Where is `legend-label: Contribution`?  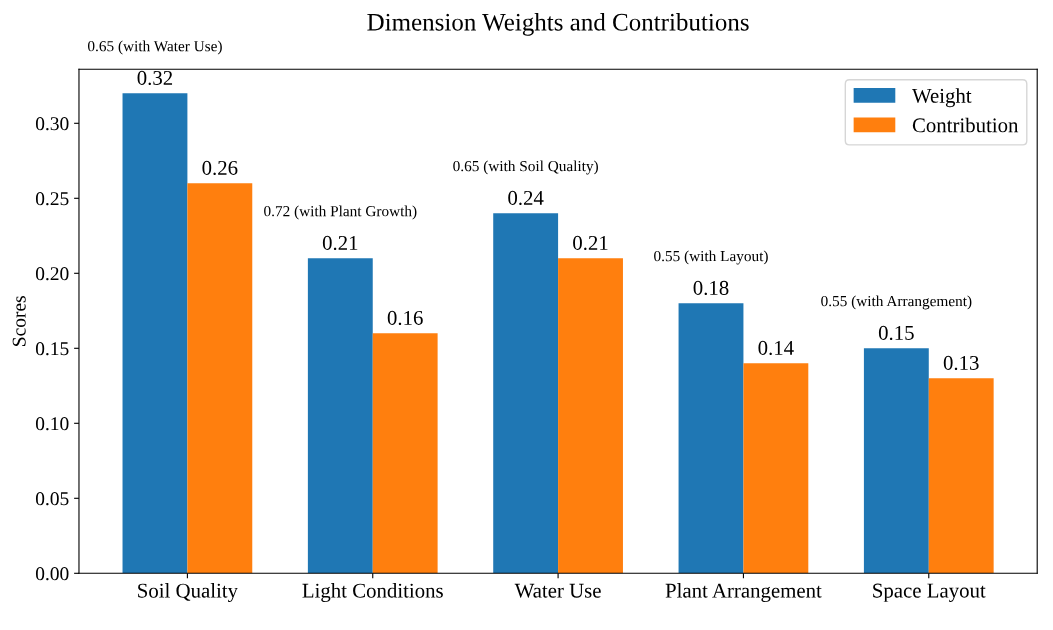 legend-label: Contribution is located at coordinates (965, 125).